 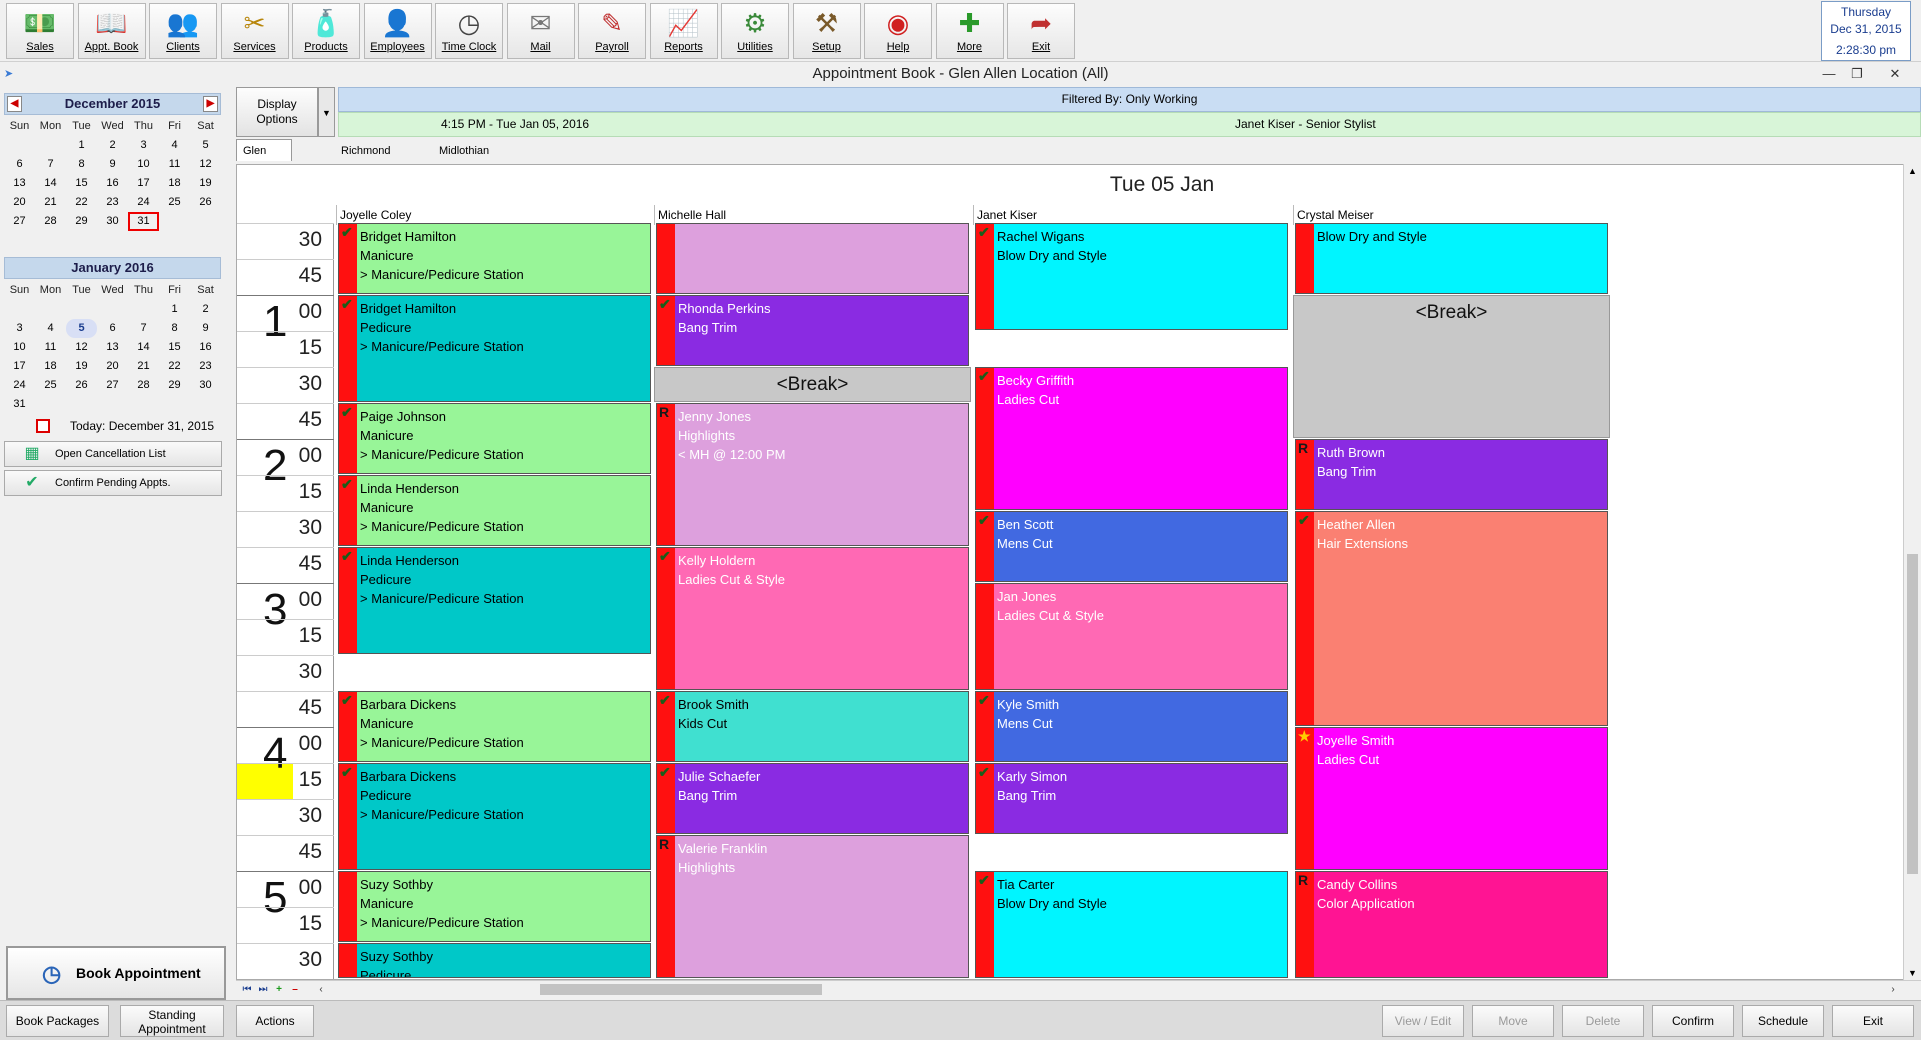 What do you see at coordinates (1451, 798) in the screenshot?
I see `appointment-block: ★ Joyelle Smith Ladies Cut` at bounding box center [1451, 798].